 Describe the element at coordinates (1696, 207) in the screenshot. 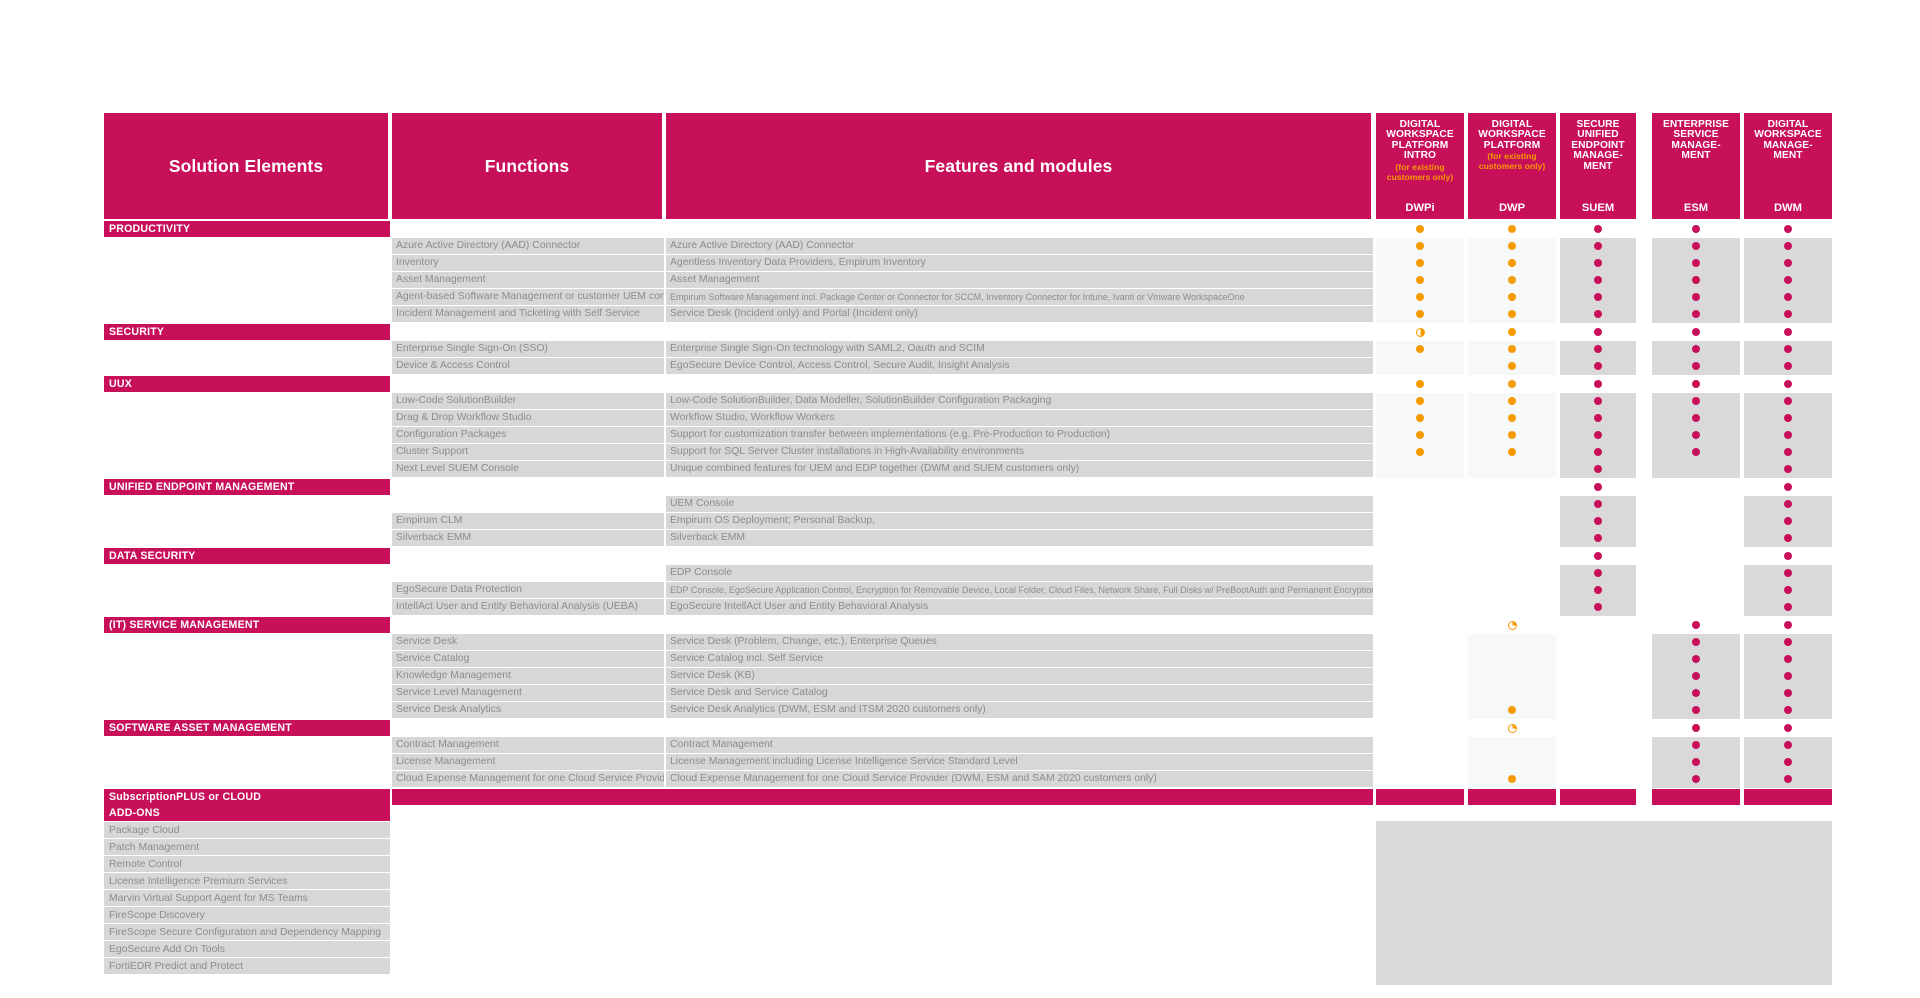

I see `product-abbr: ESM` at that location.